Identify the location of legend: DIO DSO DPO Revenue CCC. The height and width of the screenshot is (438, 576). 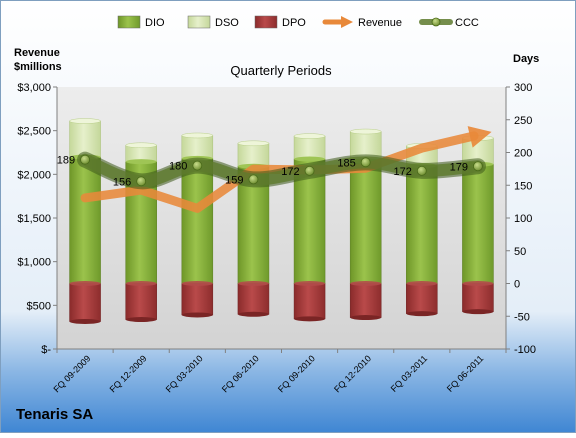
(298, 22).